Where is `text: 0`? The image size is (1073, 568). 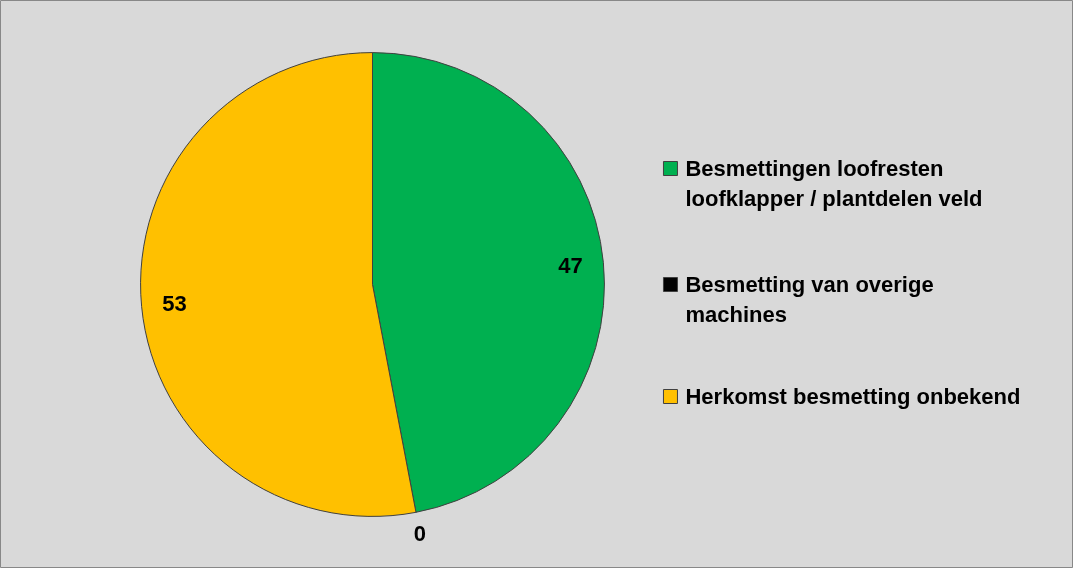 text: 0 is located at coordinates (420, 533).